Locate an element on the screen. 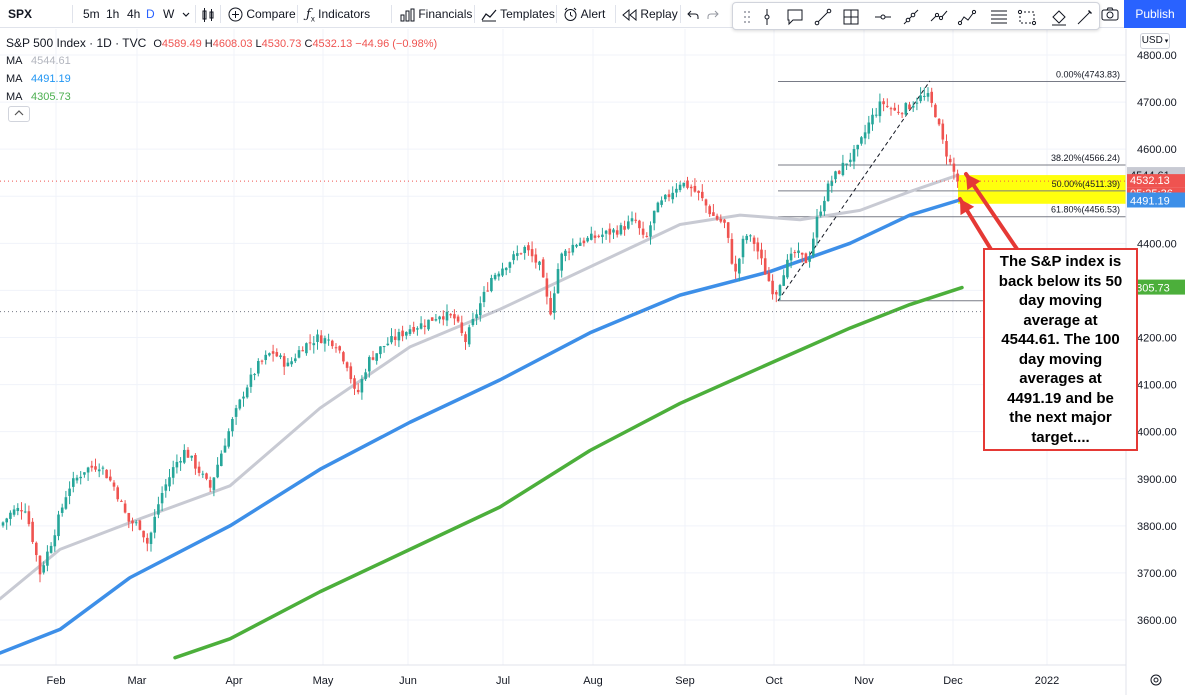 The width and height of the screenshot is (1186, 695). interval-5m: 5m is located at coordinates (91, 14).